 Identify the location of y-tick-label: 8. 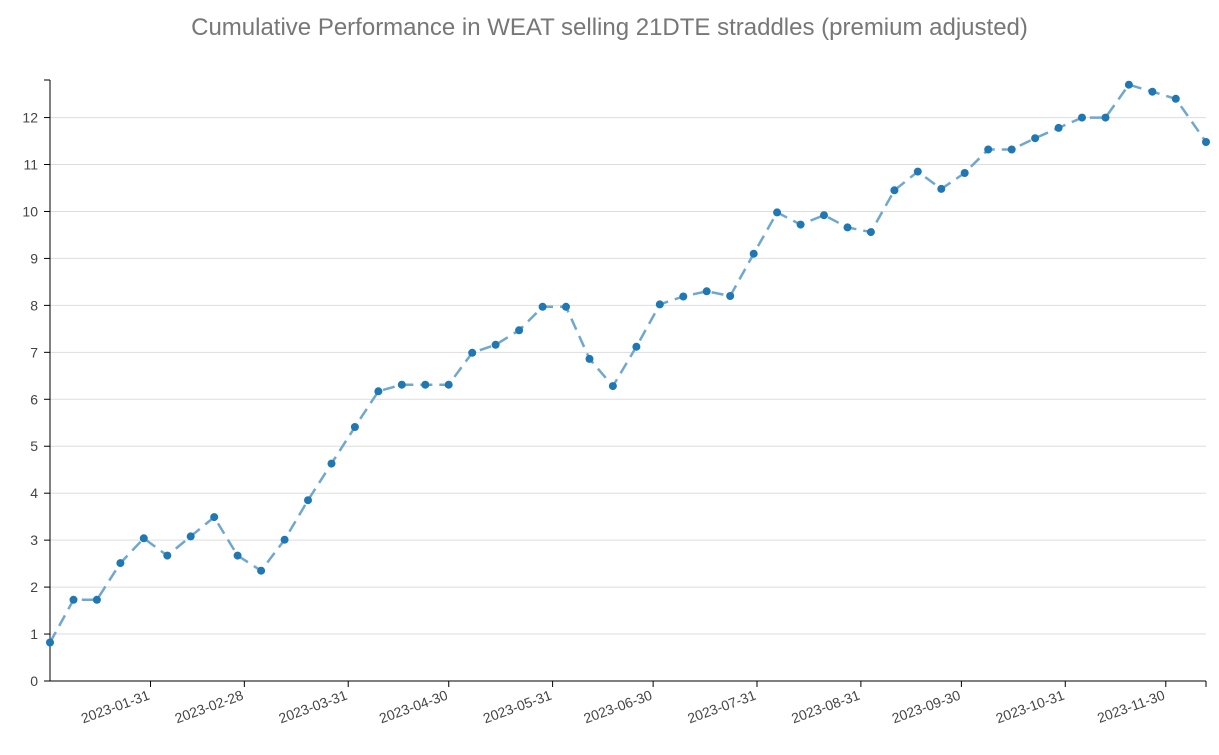
(34, 305).